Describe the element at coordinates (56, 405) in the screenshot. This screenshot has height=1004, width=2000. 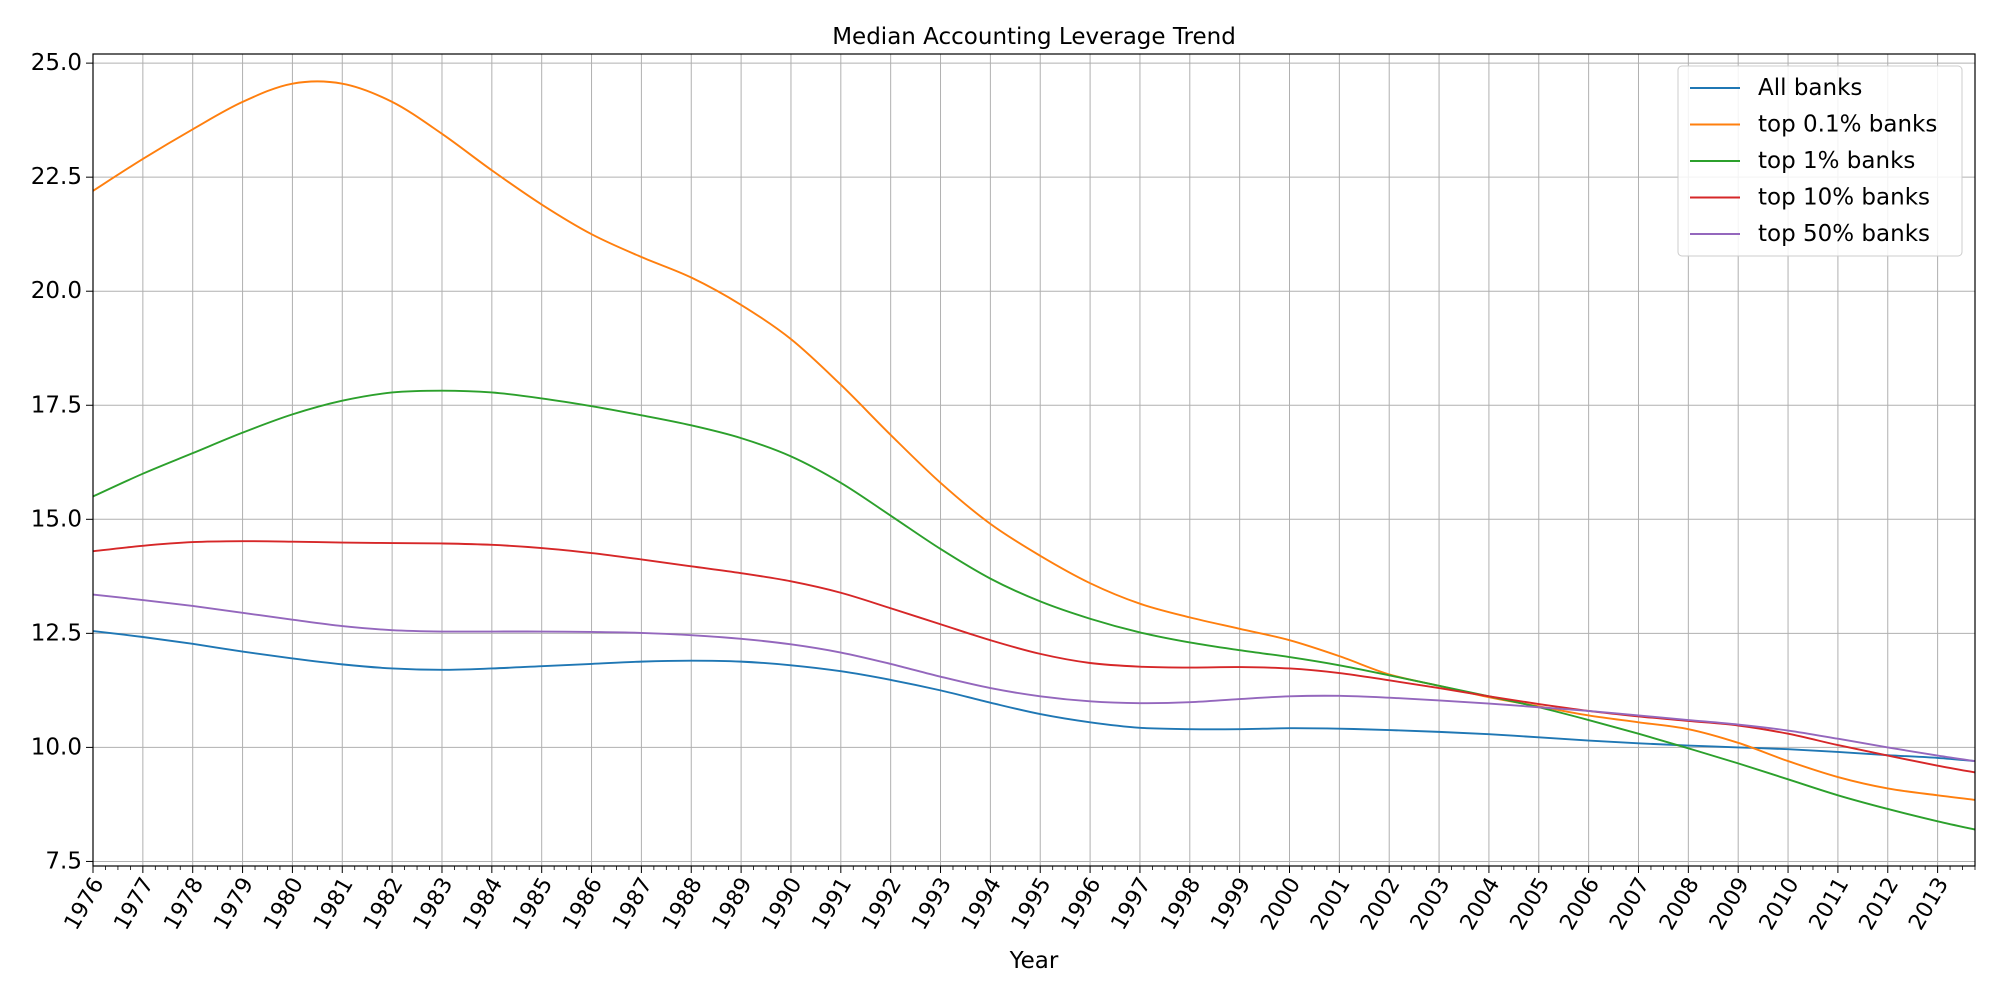
I see `y-tick-label: 17.5` at that location.